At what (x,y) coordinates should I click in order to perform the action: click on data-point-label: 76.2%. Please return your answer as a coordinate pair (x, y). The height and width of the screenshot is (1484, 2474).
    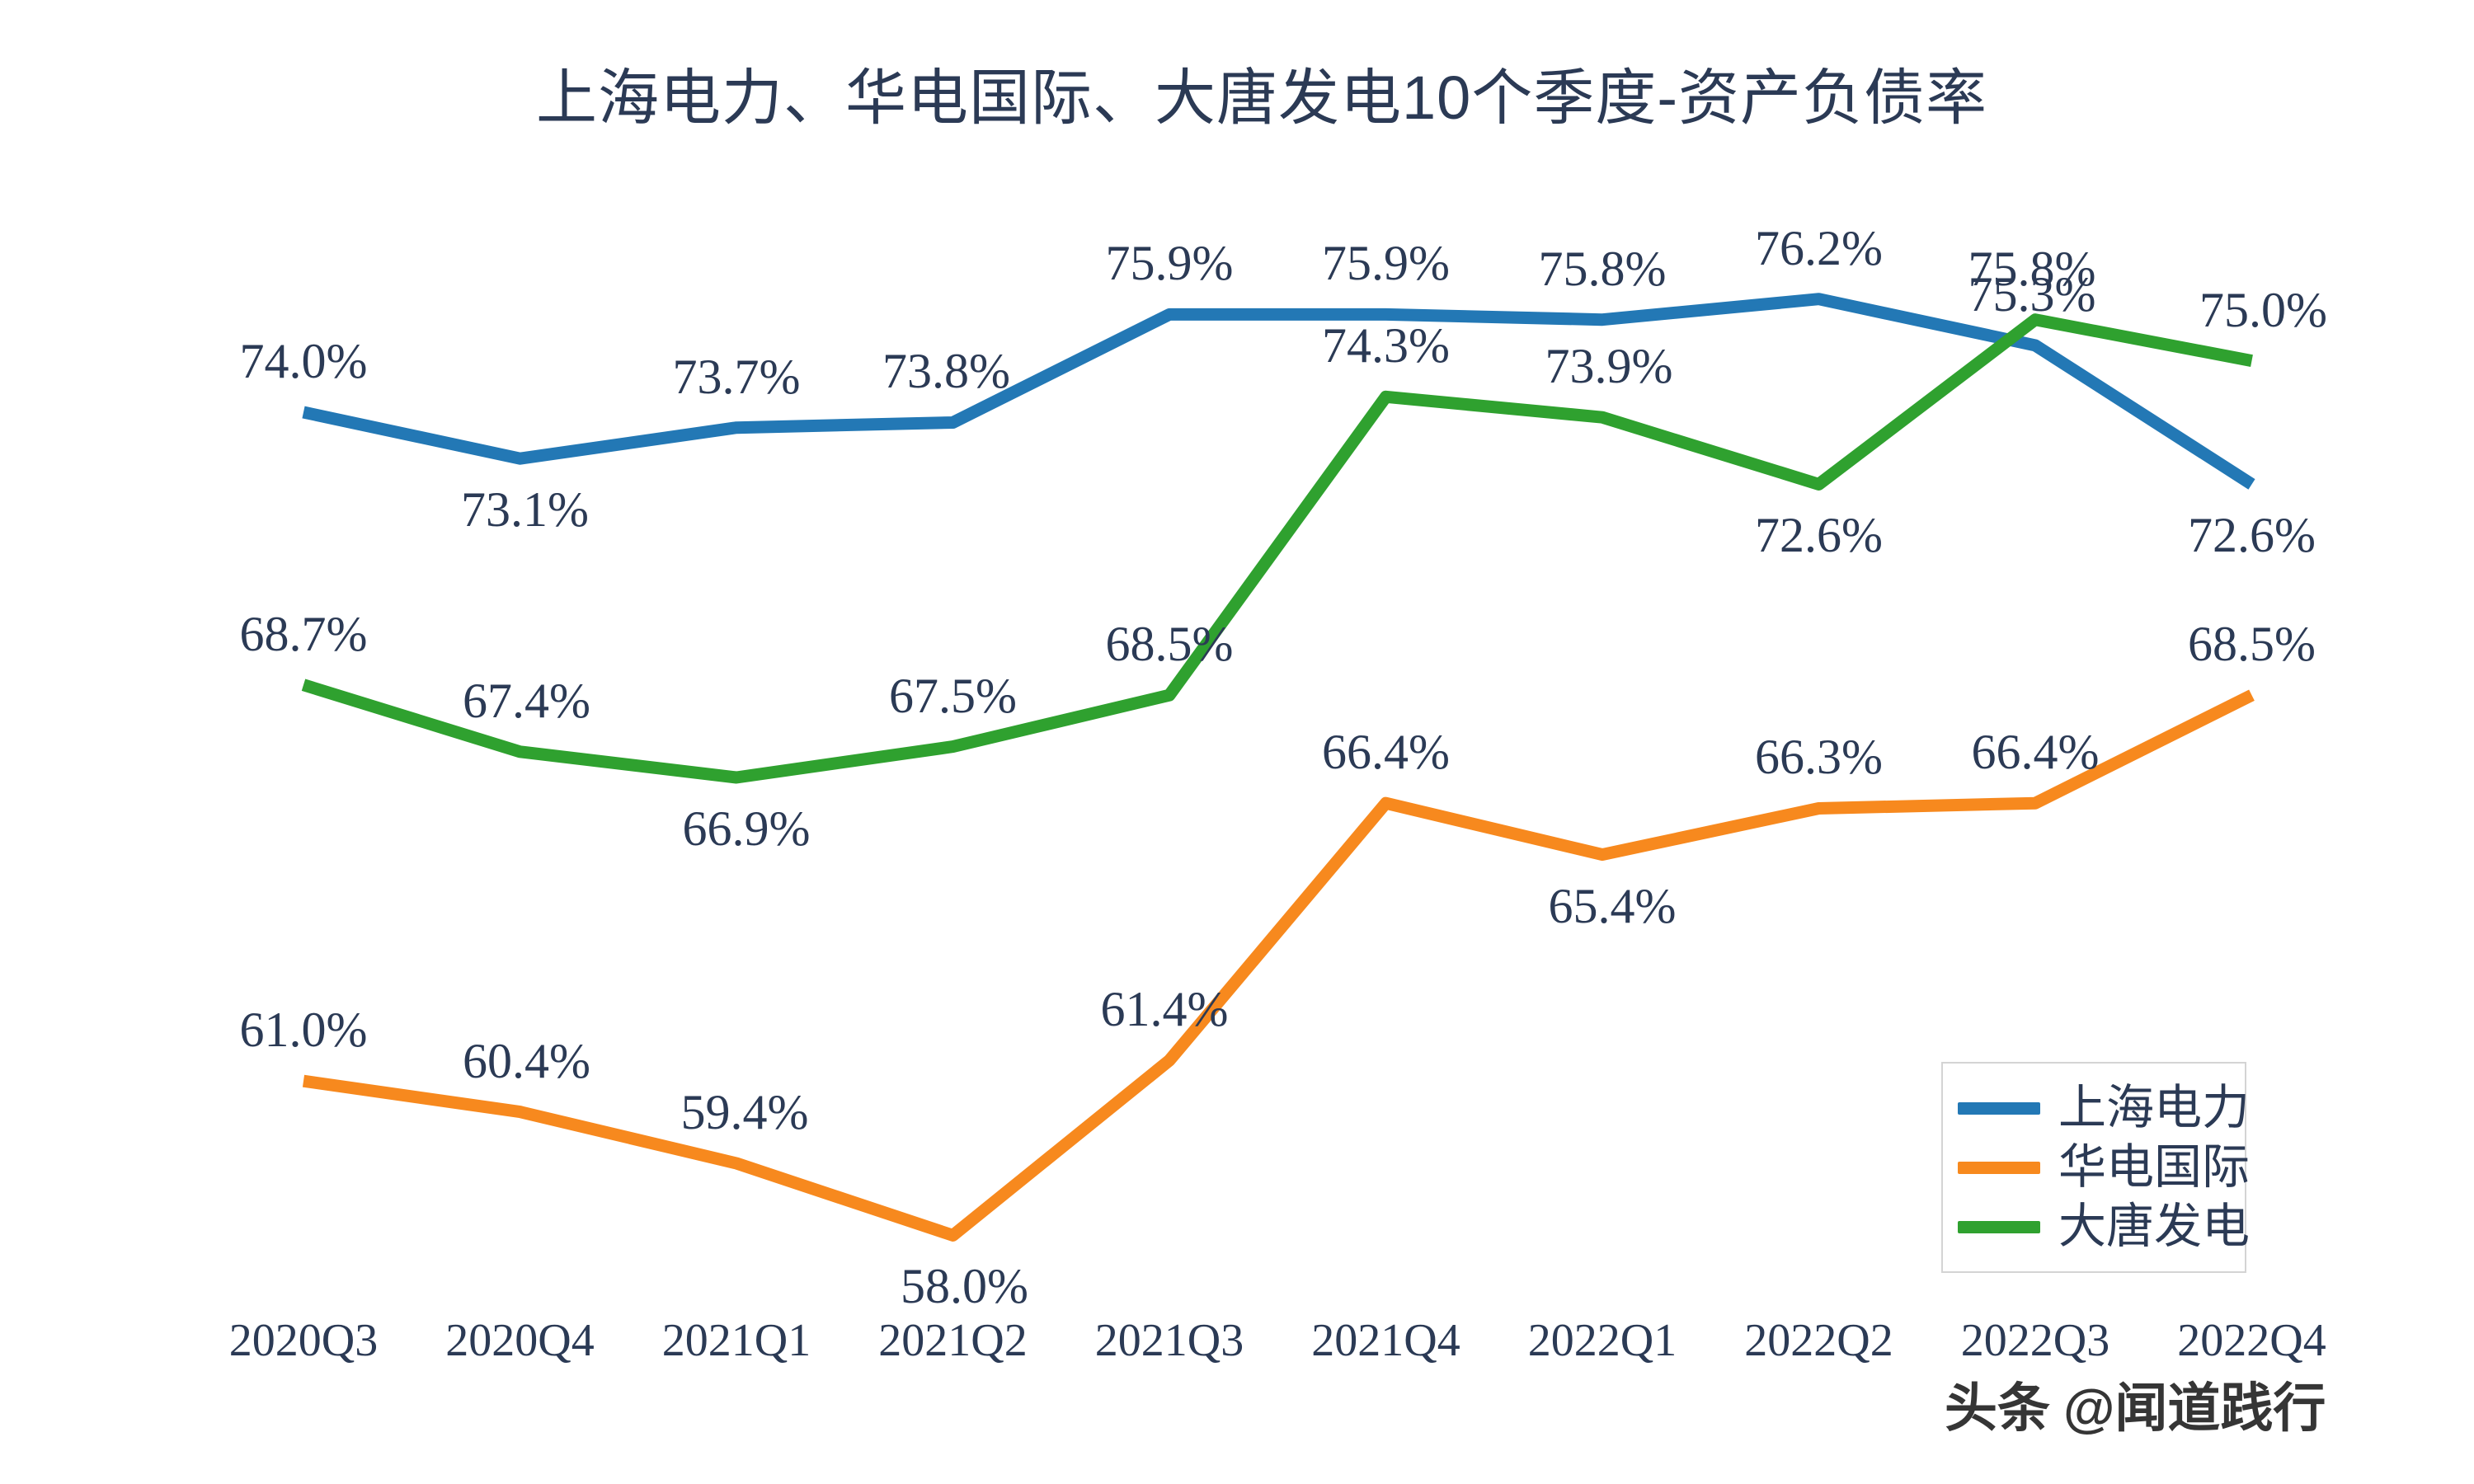
    Looking at the image, I should click on (1819, 247).